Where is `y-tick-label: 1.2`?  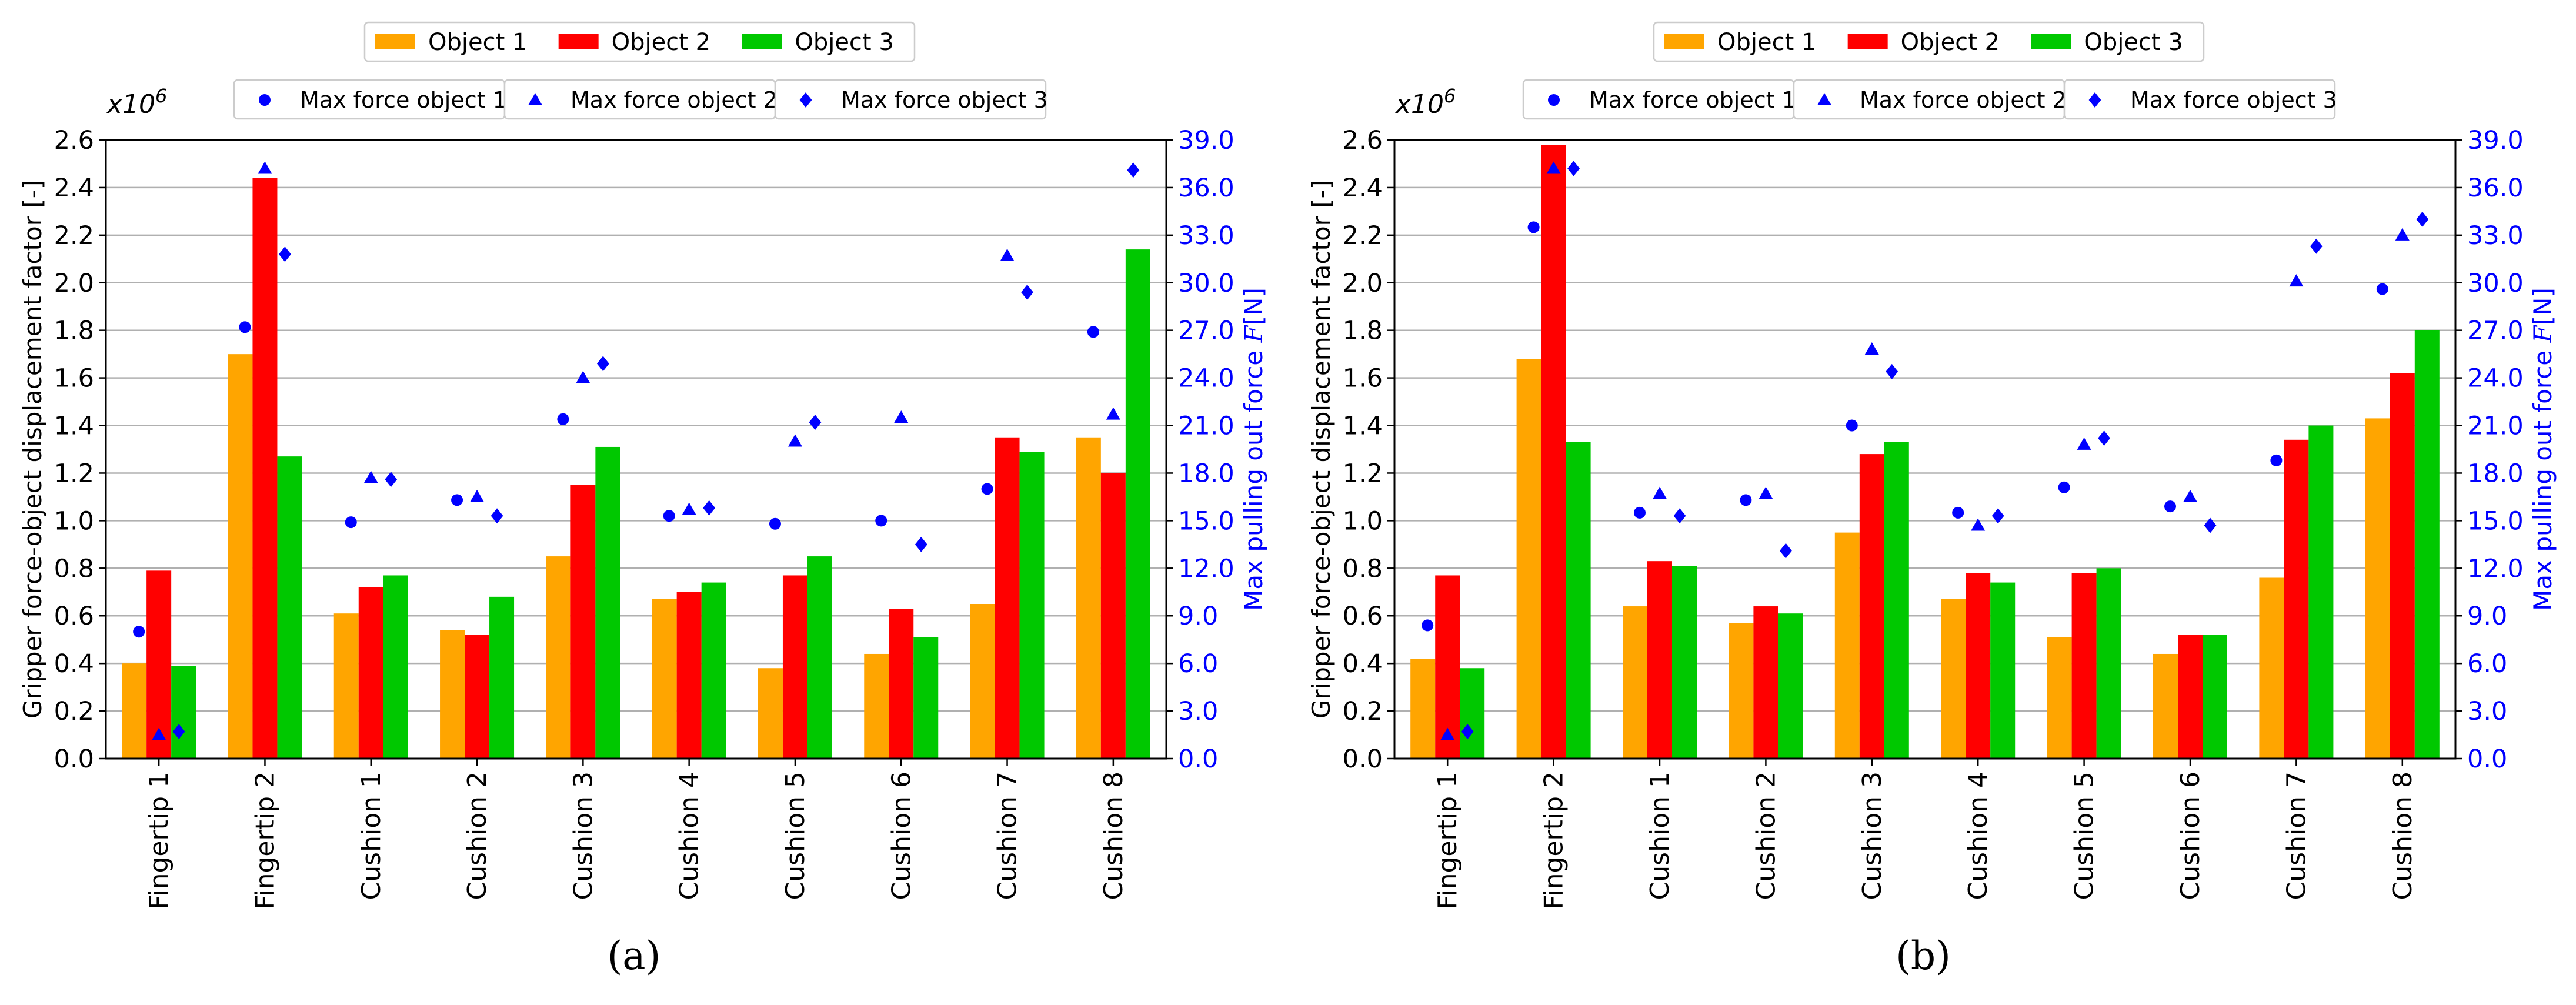 y-tick-label: 1.2 is located at coordinates (74, 474).